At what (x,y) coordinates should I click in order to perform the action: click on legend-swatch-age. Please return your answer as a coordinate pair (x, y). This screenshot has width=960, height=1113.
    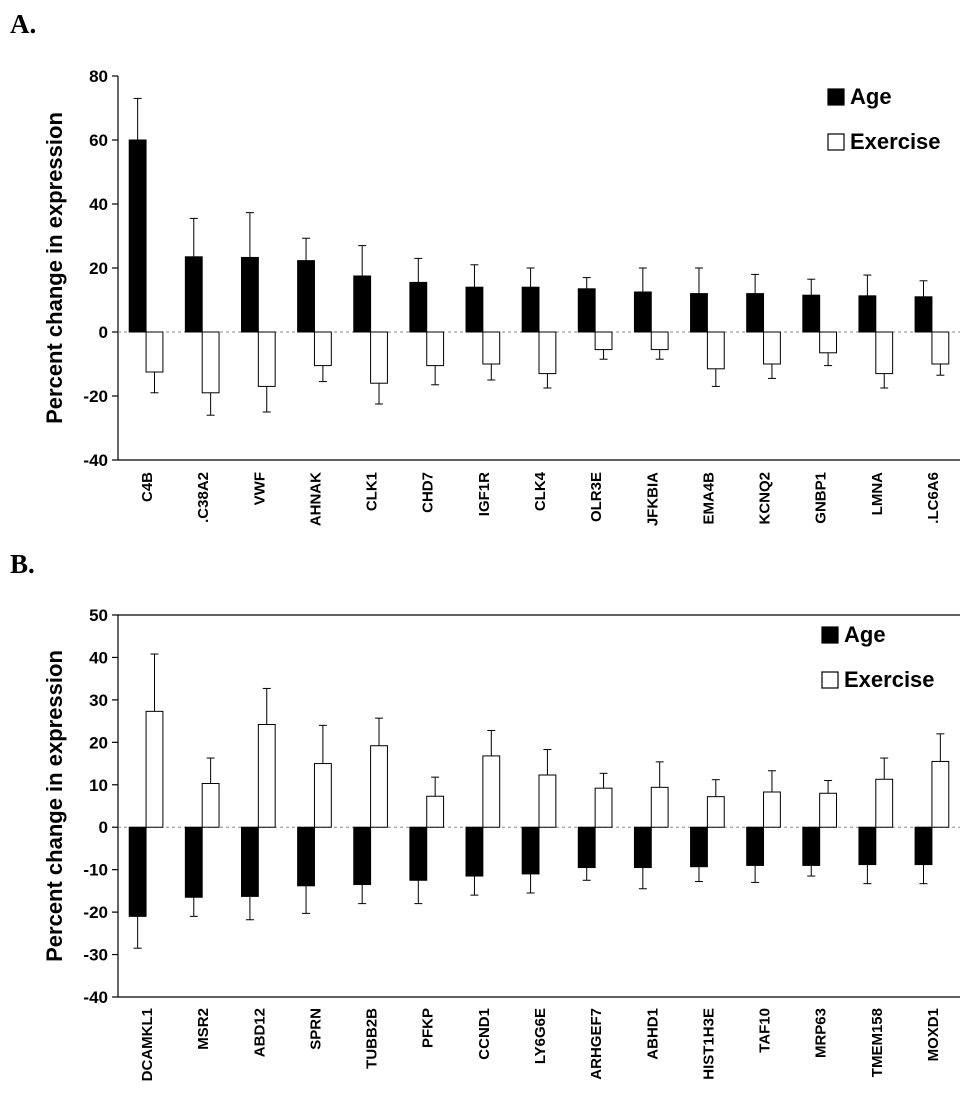
    Looking at the image, I should click on (830, 635).